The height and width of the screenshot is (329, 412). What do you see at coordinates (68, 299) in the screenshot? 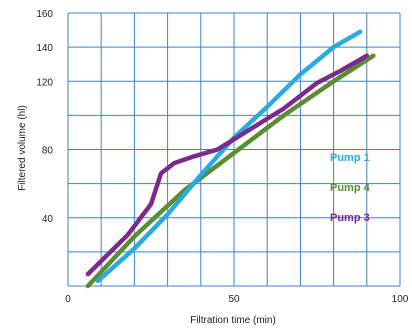
I see `x-tick-label: 0` at bounding box center [68, 299].